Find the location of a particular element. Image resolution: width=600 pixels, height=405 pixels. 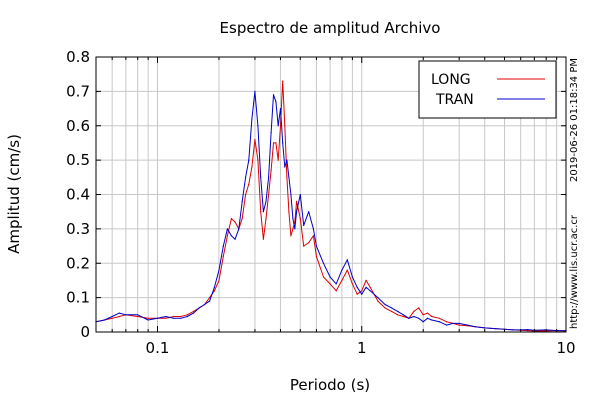

x-tick-label: 10 is located at coordinates (565, 348).